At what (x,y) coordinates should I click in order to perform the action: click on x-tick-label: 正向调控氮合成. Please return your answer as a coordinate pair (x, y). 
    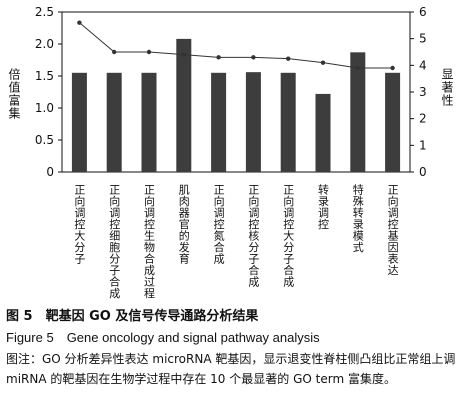
    Looking at the image, I should click on (218, 224).